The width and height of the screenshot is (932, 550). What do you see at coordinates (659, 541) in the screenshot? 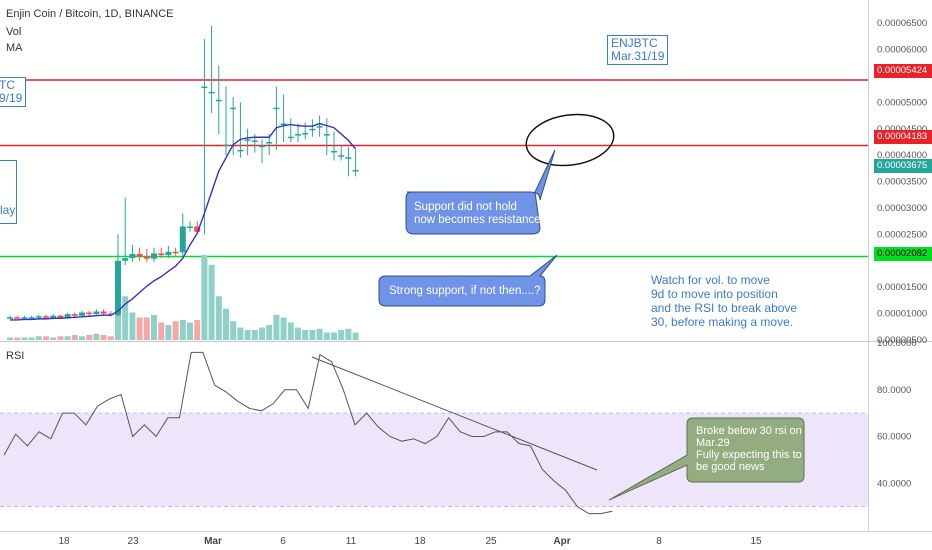
I see `x-tick-label: 8` at bounding box center [659, 541].